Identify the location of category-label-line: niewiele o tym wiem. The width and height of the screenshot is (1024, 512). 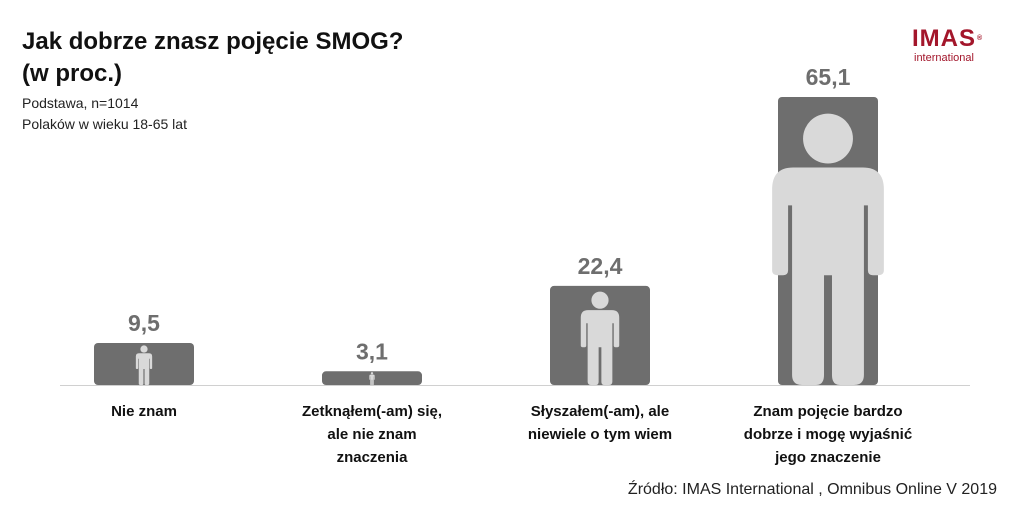
(600, 434).